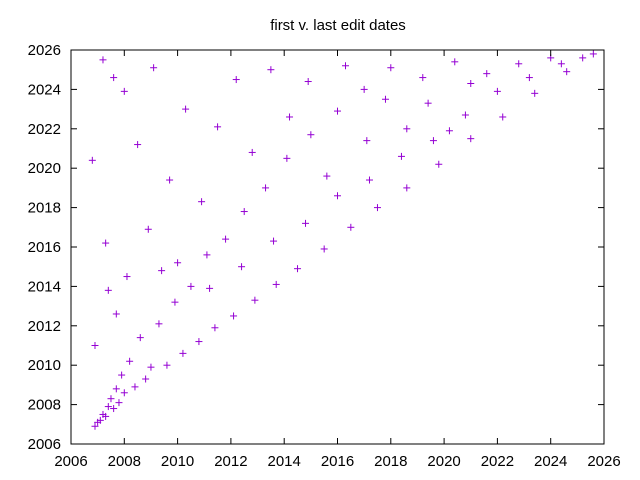  Describe the element at coordinates (44, 129) in the screenshot. I see `y-tick-label: 2022` at that location.